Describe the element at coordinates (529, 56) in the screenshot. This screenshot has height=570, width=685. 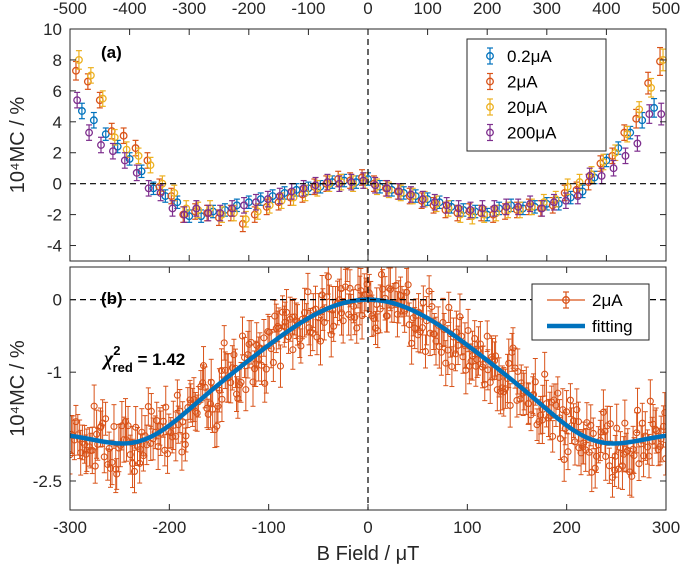
I see `legend-entry-a: 0.2μA` at that location.